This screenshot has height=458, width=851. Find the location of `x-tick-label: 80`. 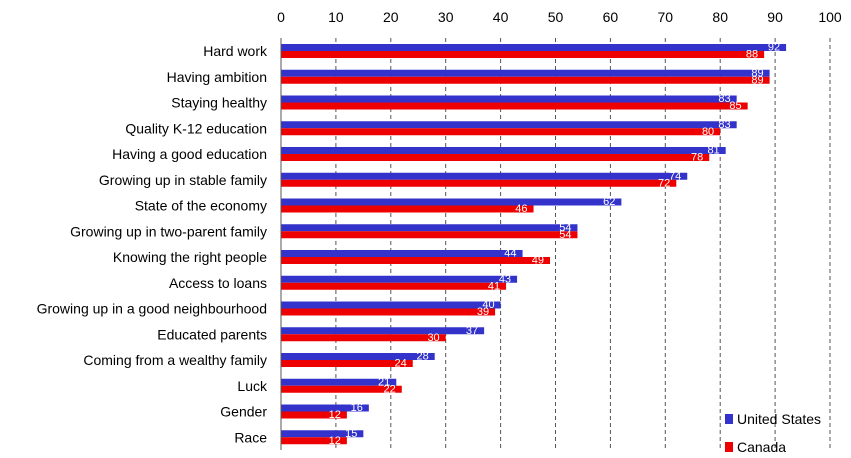

x-tick-label: 80 is located at coordinates (720, 17).